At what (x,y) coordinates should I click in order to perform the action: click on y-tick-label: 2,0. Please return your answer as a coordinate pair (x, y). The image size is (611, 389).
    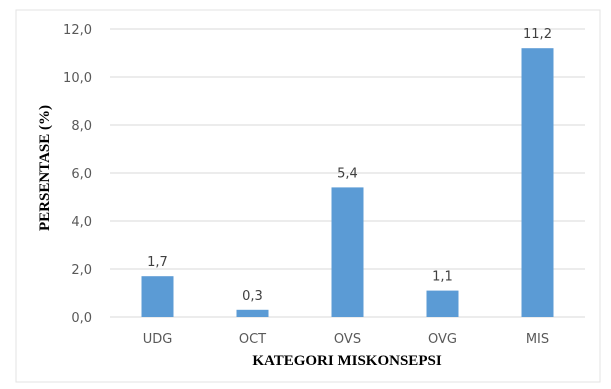
    Looking at the image, I should click on (81, 270).